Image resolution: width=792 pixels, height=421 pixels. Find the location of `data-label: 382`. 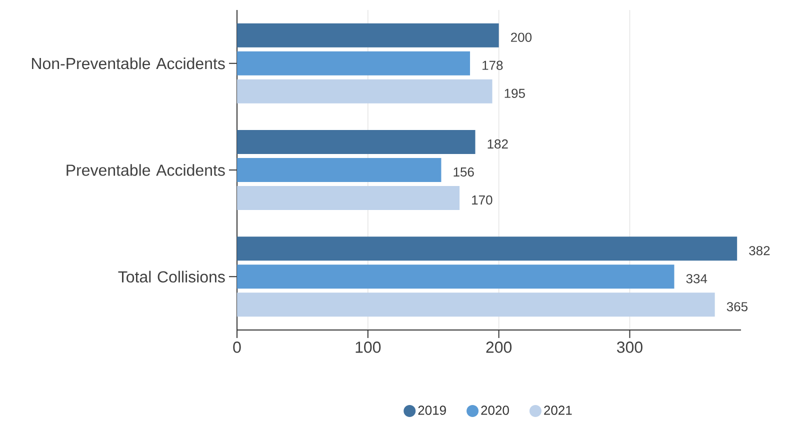

data-label: 382 is located at coordinates (759, 251).